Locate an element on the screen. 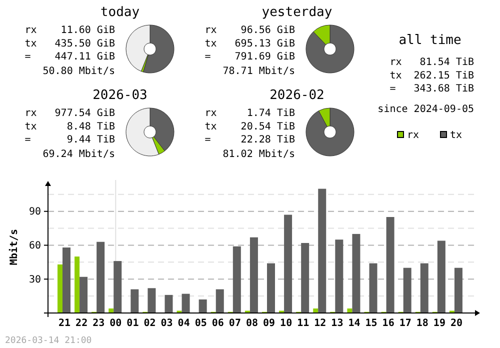 Image resolution: width=500 pixels, height=348 pixels. text: since 2024-09-05 is located at coordinates (426, 109).